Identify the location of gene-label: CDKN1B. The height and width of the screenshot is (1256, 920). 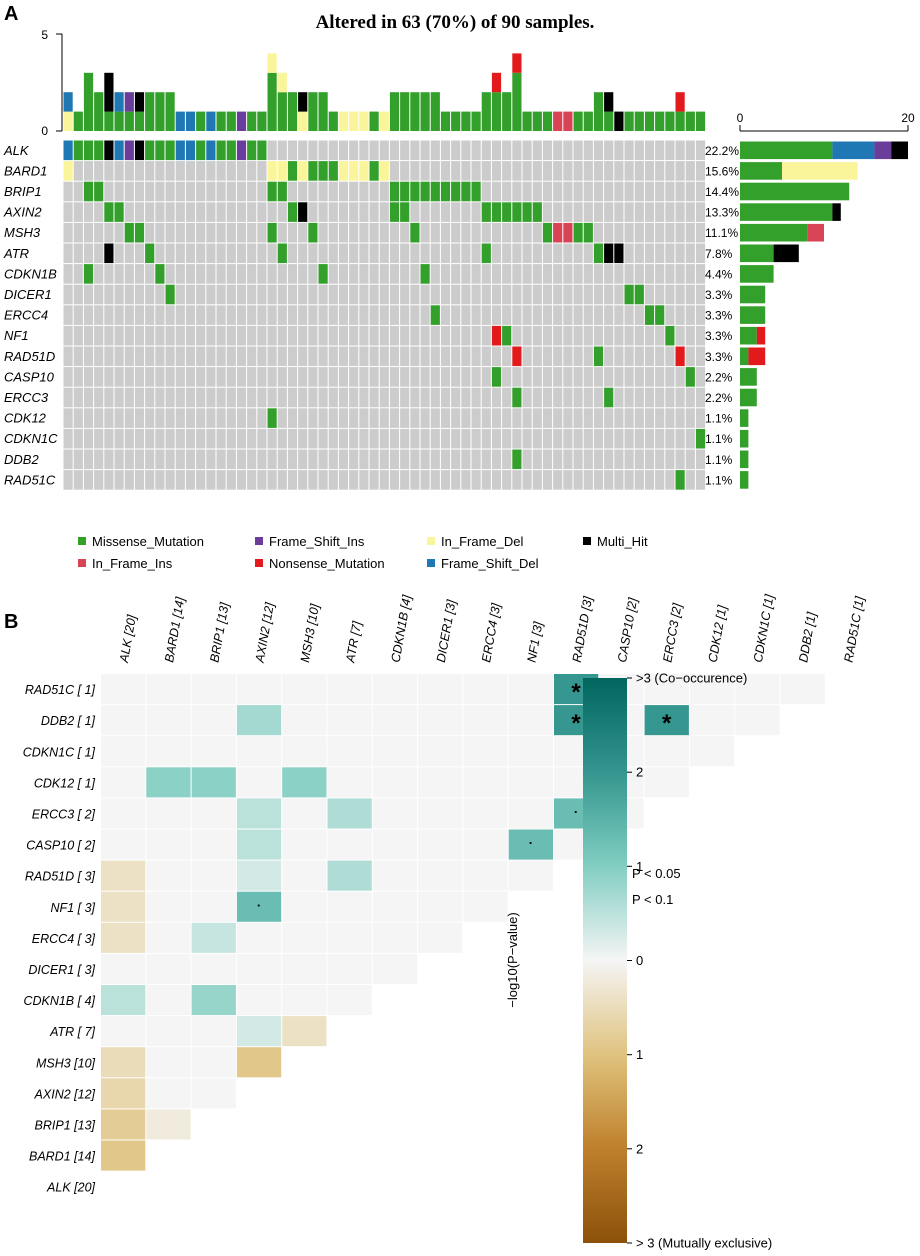
(30, 273).